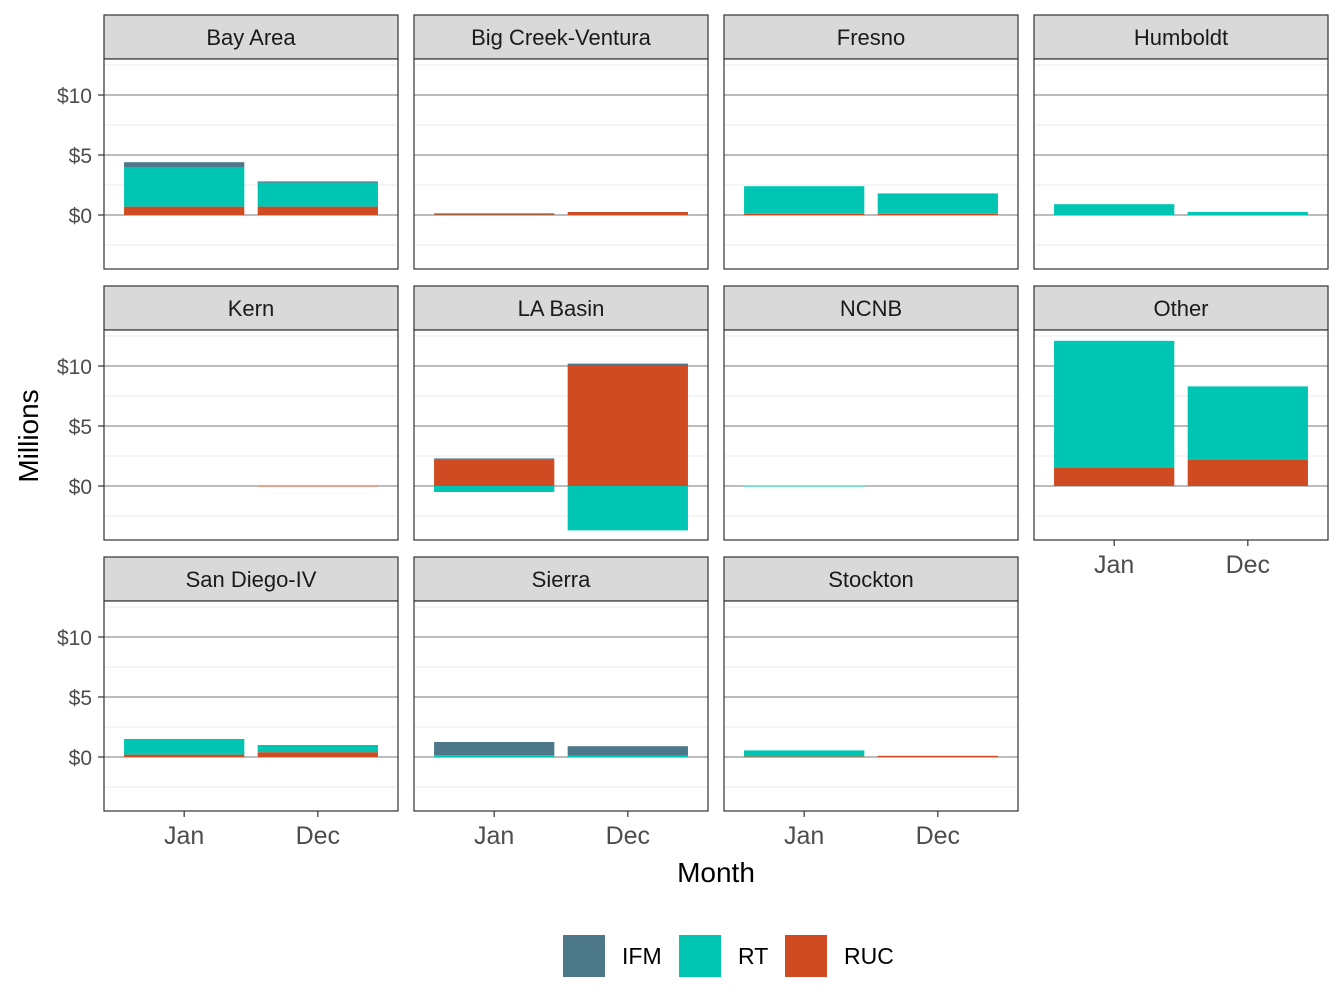  Describe the element at coordinates (871, 413) in the screenshot. I see `facet-ncnb: NCNB` at that location.